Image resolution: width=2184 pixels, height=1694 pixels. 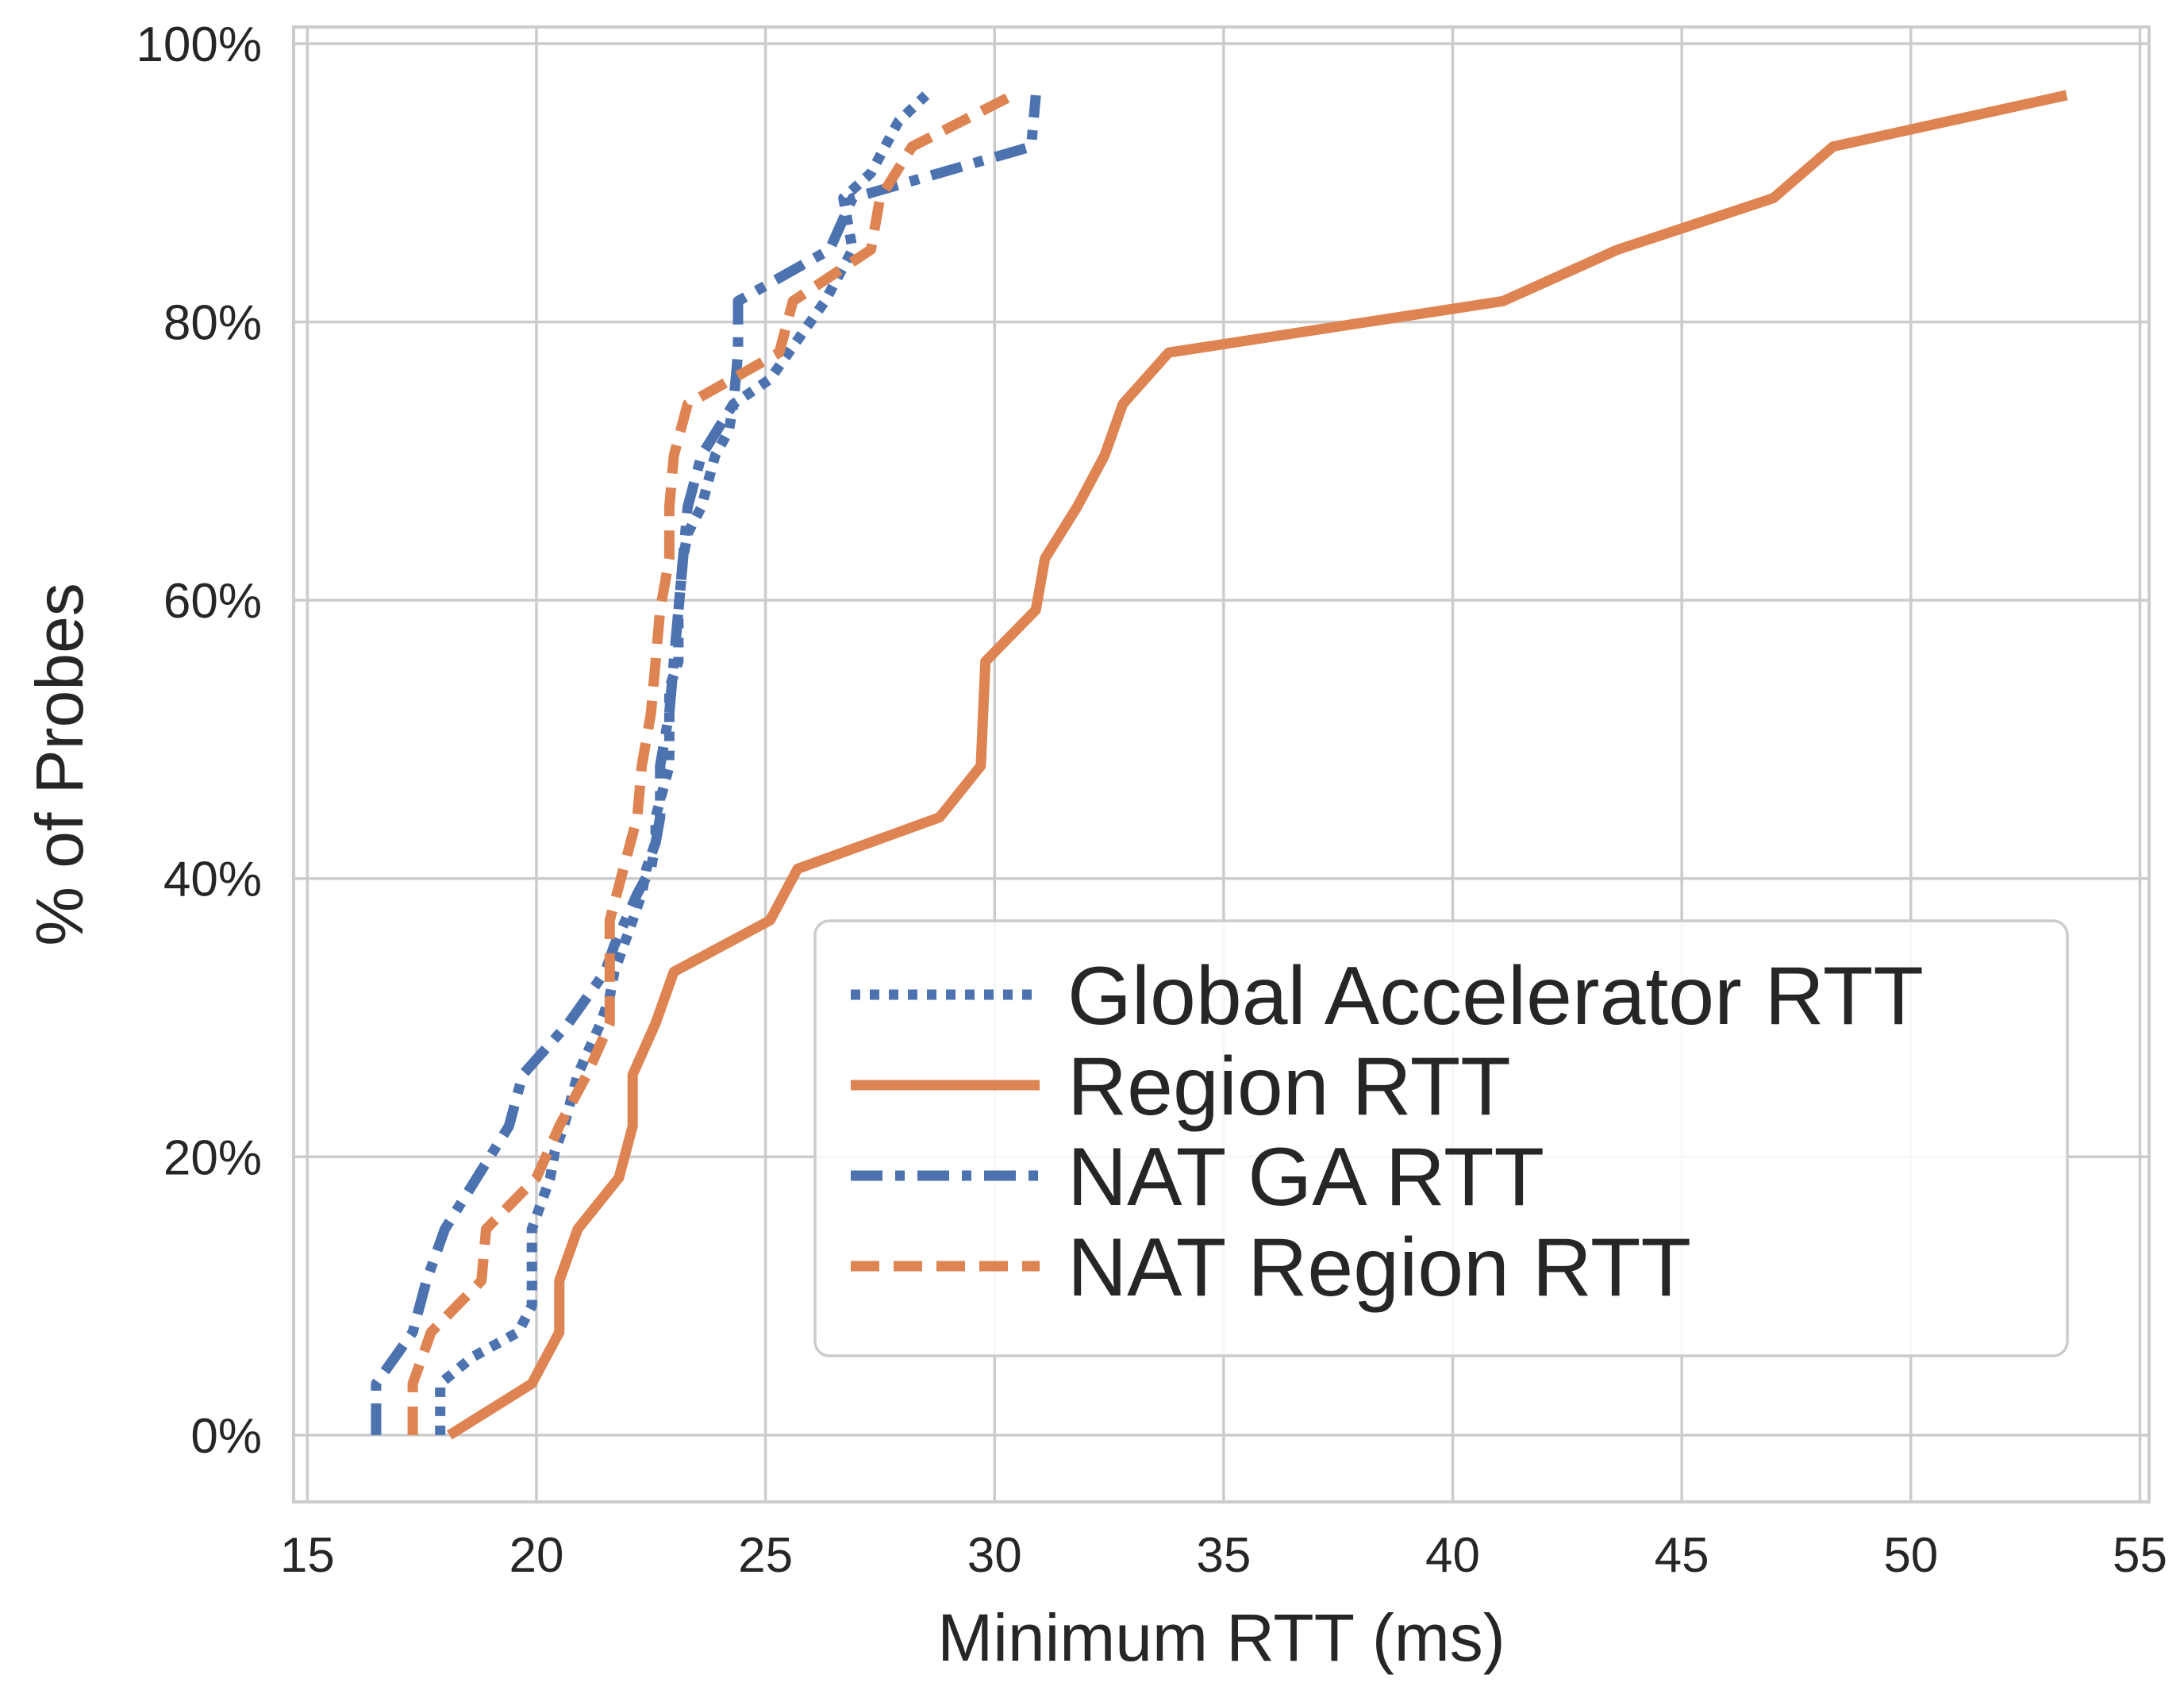 What do you see at coordinates (212, 1157) in the screenshot?
I see `y-tick-label: 20%` at bounding box center [212, 1157].